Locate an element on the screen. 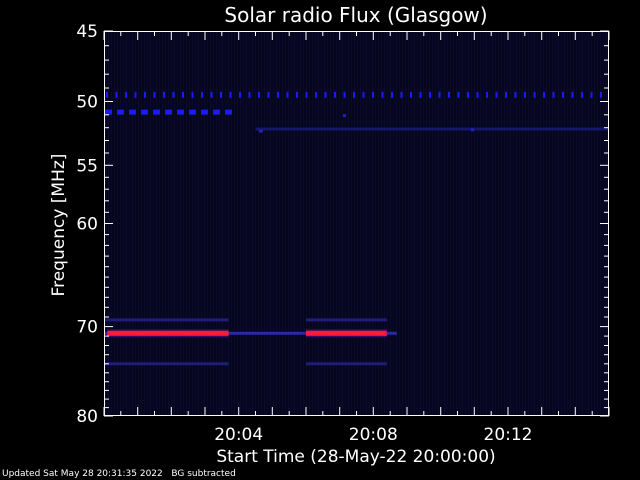 This screenshot has height=480, width=640. feature-dashed-band is located at coordinates (168, 112).